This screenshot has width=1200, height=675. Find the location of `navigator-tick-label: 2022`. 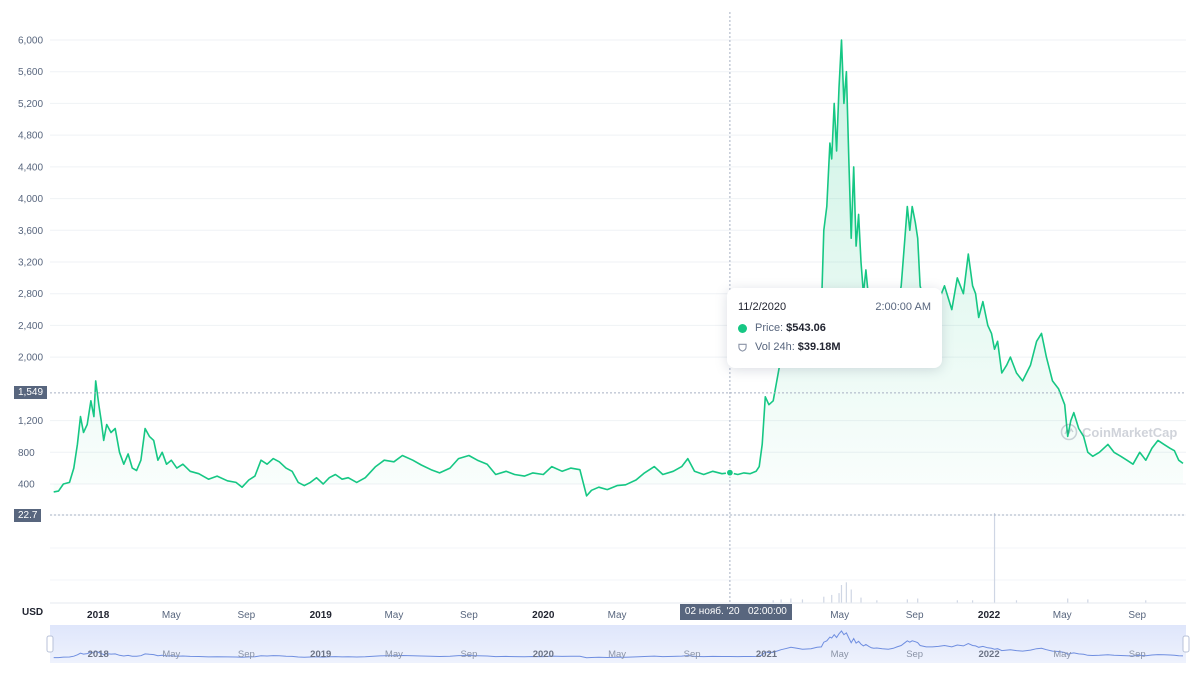

navigator-tick-label: 2022 is located at coordinates (988, 654).